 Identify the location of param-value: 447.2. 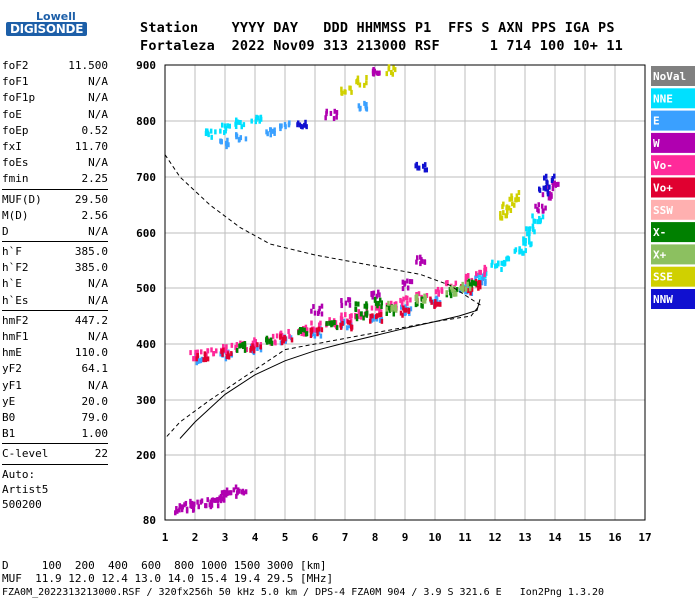
(91, 320).